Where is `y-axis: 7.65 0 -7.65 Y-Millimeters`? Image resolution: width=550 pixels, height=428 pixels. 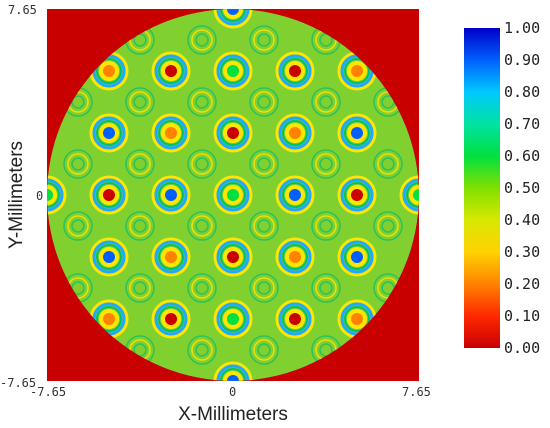
y-axis: 7.65 0 -7.65 Y-Millimeters is located at coordinates (21, 196).